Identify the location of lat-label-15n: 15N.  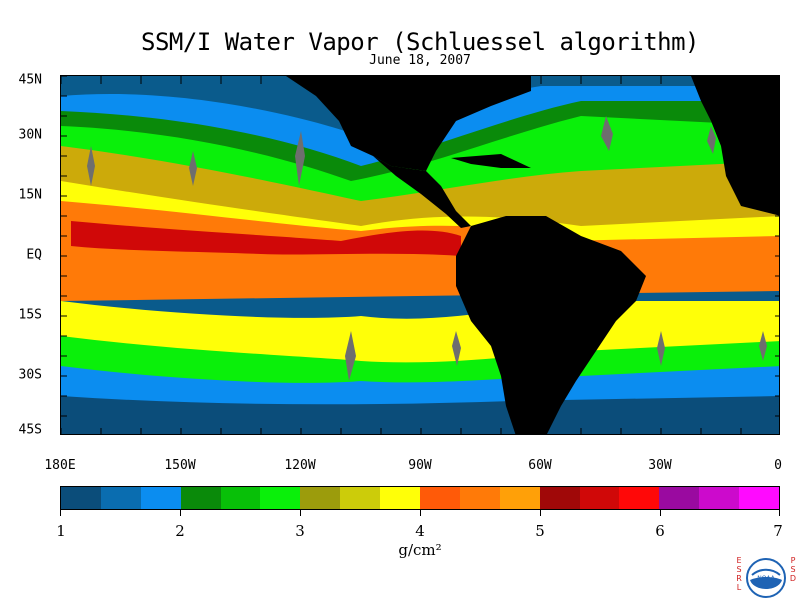
(30, 195).